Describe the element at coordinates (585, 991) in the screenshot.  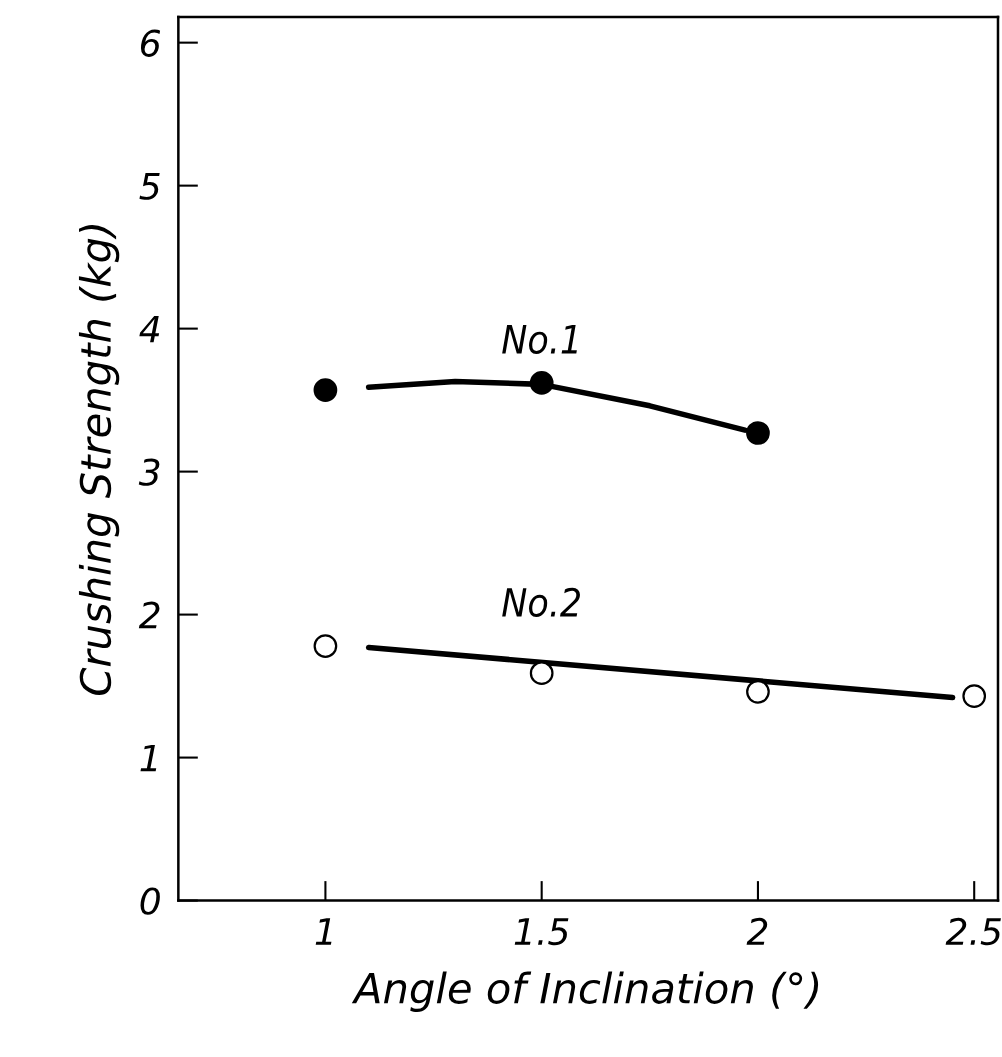
I see `x-axis-title: Angle of Inclination (°)` at that location.